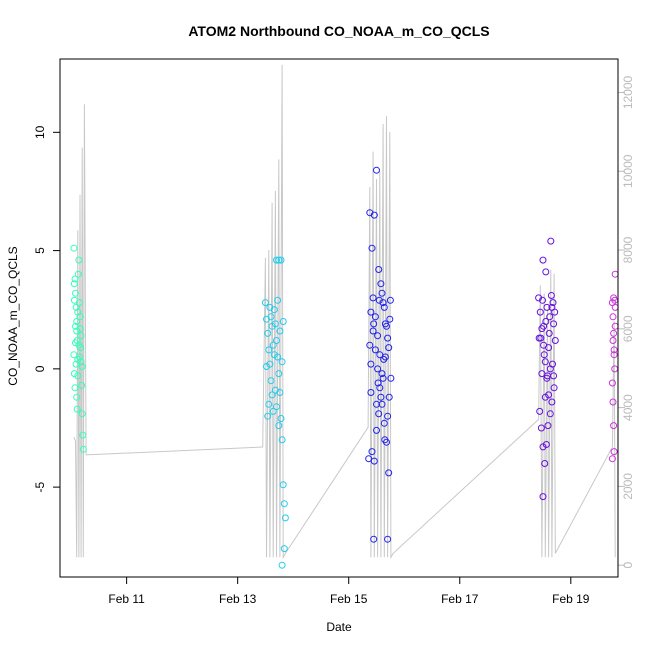 The image size is (650, 655). What do you see at coordinates (40, 132) in the screenshot?
I see `y-tick-label: 10` at bounding box center [40, 132].